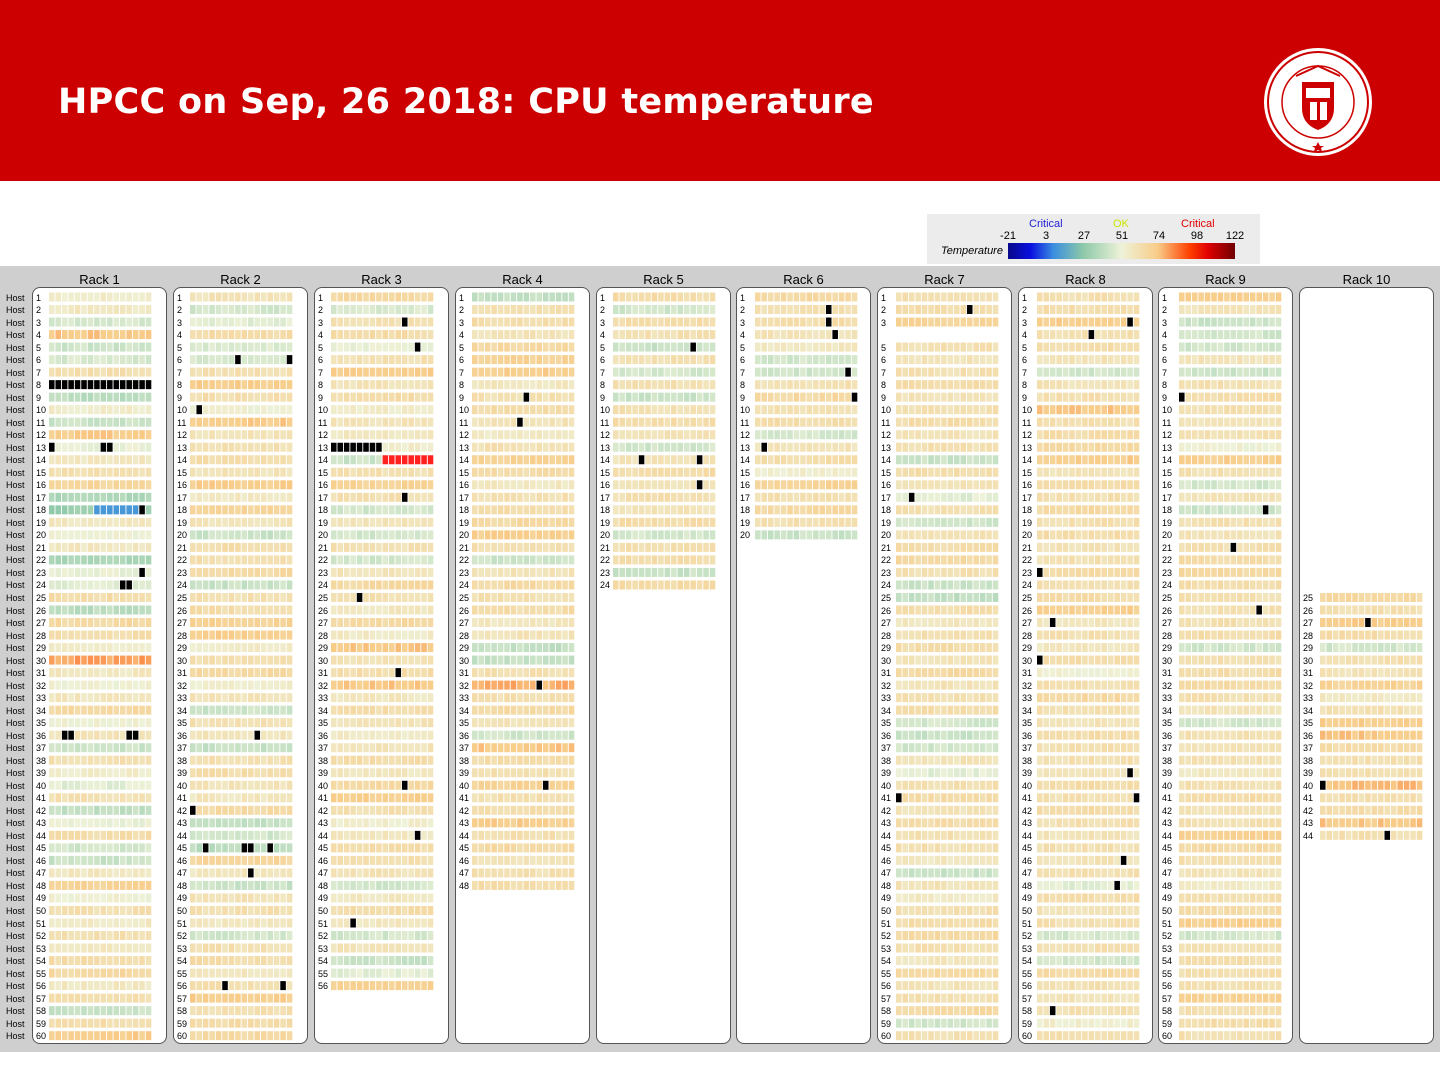  What do you see at coordinates (886, 585) in the screenshot?
I see `host-number: 24` at bounding box center [886, 585].